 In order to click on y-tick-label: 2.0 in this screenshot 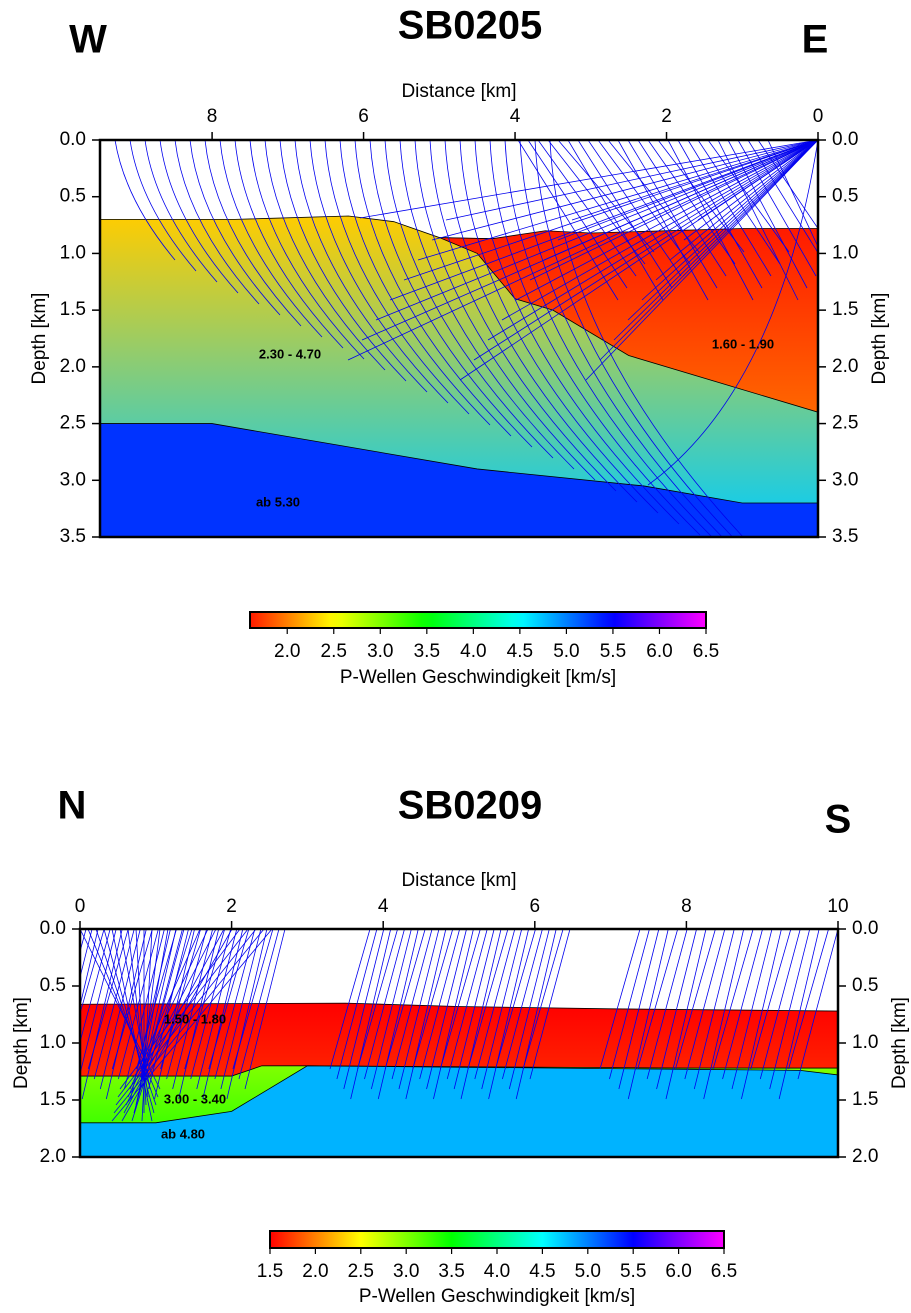, I will do `click(845, 366)`.